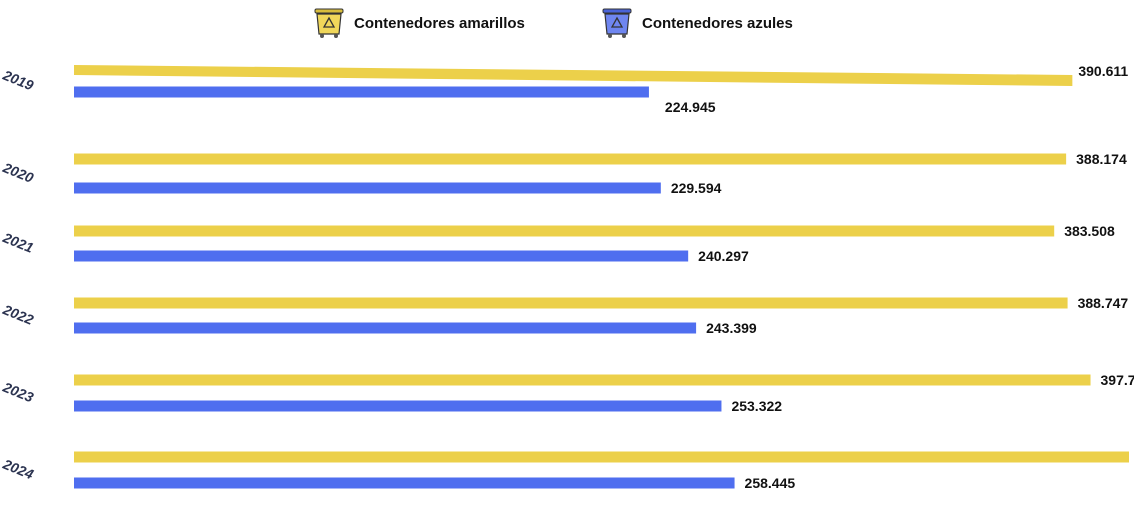  Describe the element at coordinates (717, 23) in the screenshot. I see `legend-label-blue: Contenedores azules` at that location.